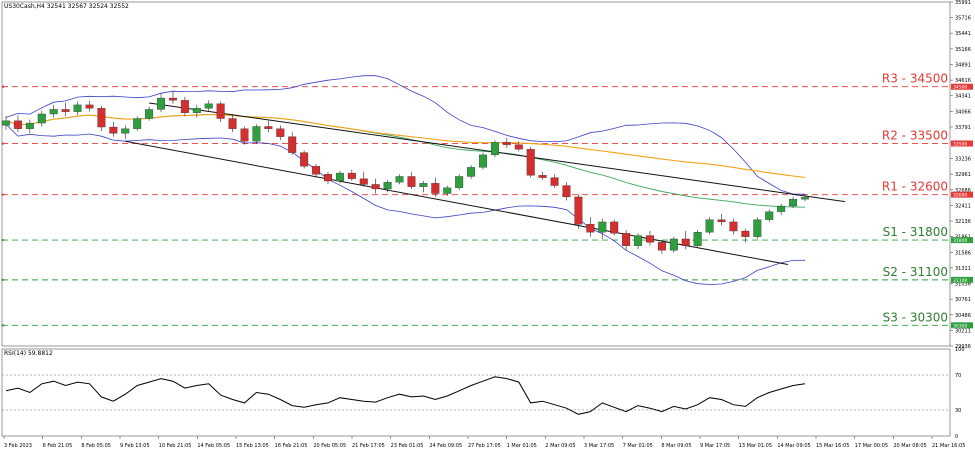 The width and height of the screenshot is (975, 455). I want to click on level-tag-text: 34500, so click(960, 88).